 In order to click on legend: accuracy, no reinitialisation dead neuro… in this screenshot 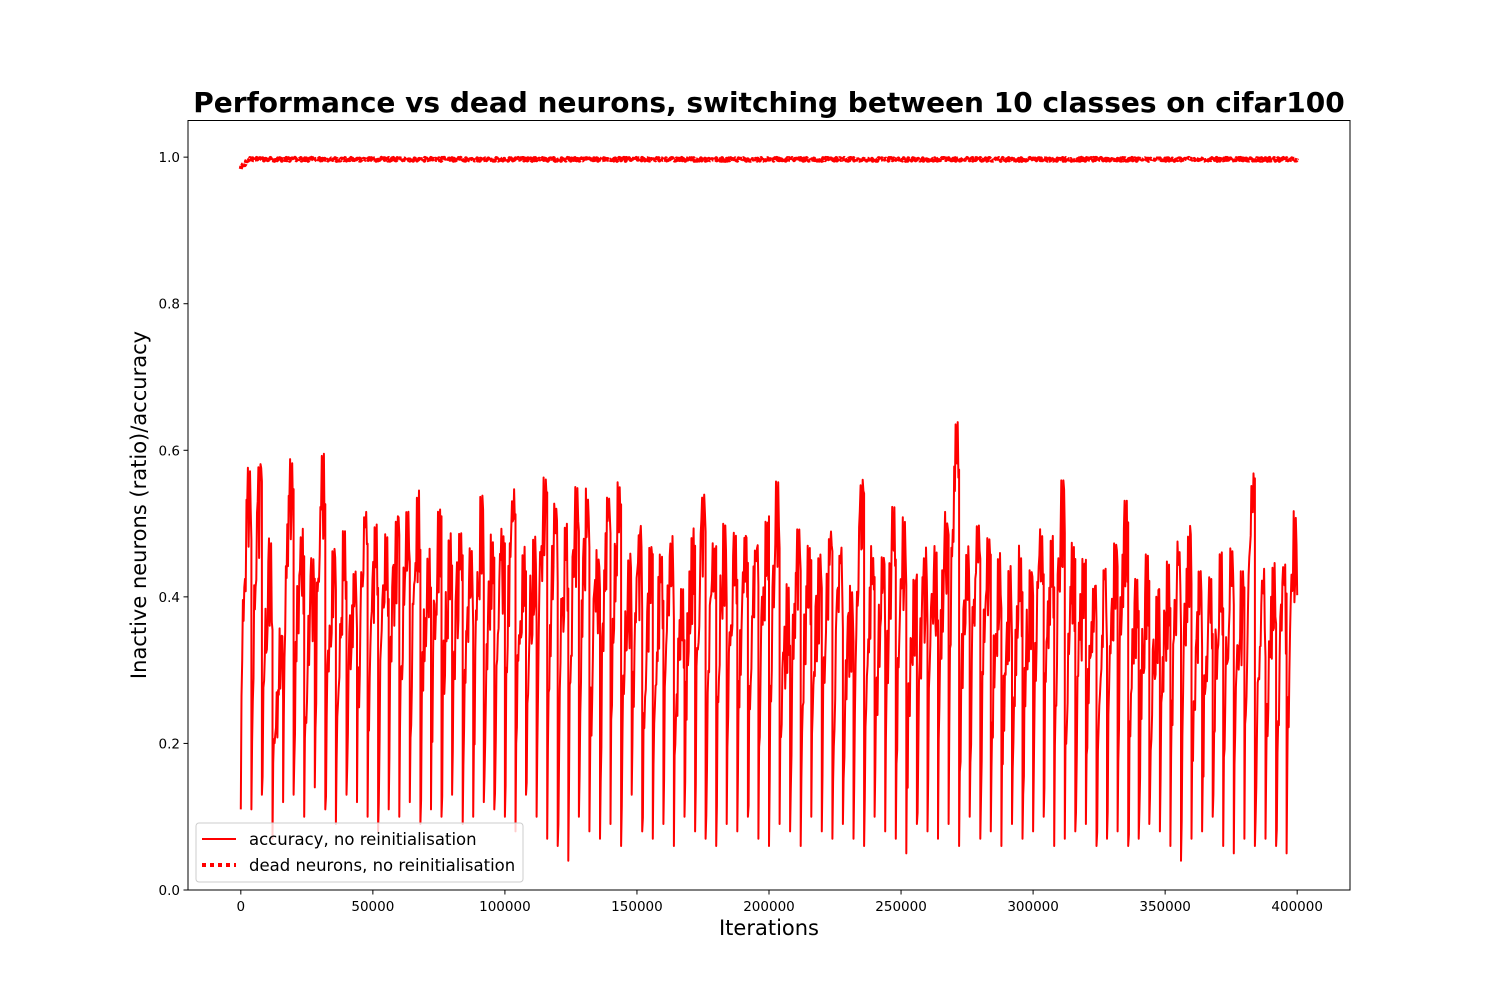, I will do `click(359, 852)`.